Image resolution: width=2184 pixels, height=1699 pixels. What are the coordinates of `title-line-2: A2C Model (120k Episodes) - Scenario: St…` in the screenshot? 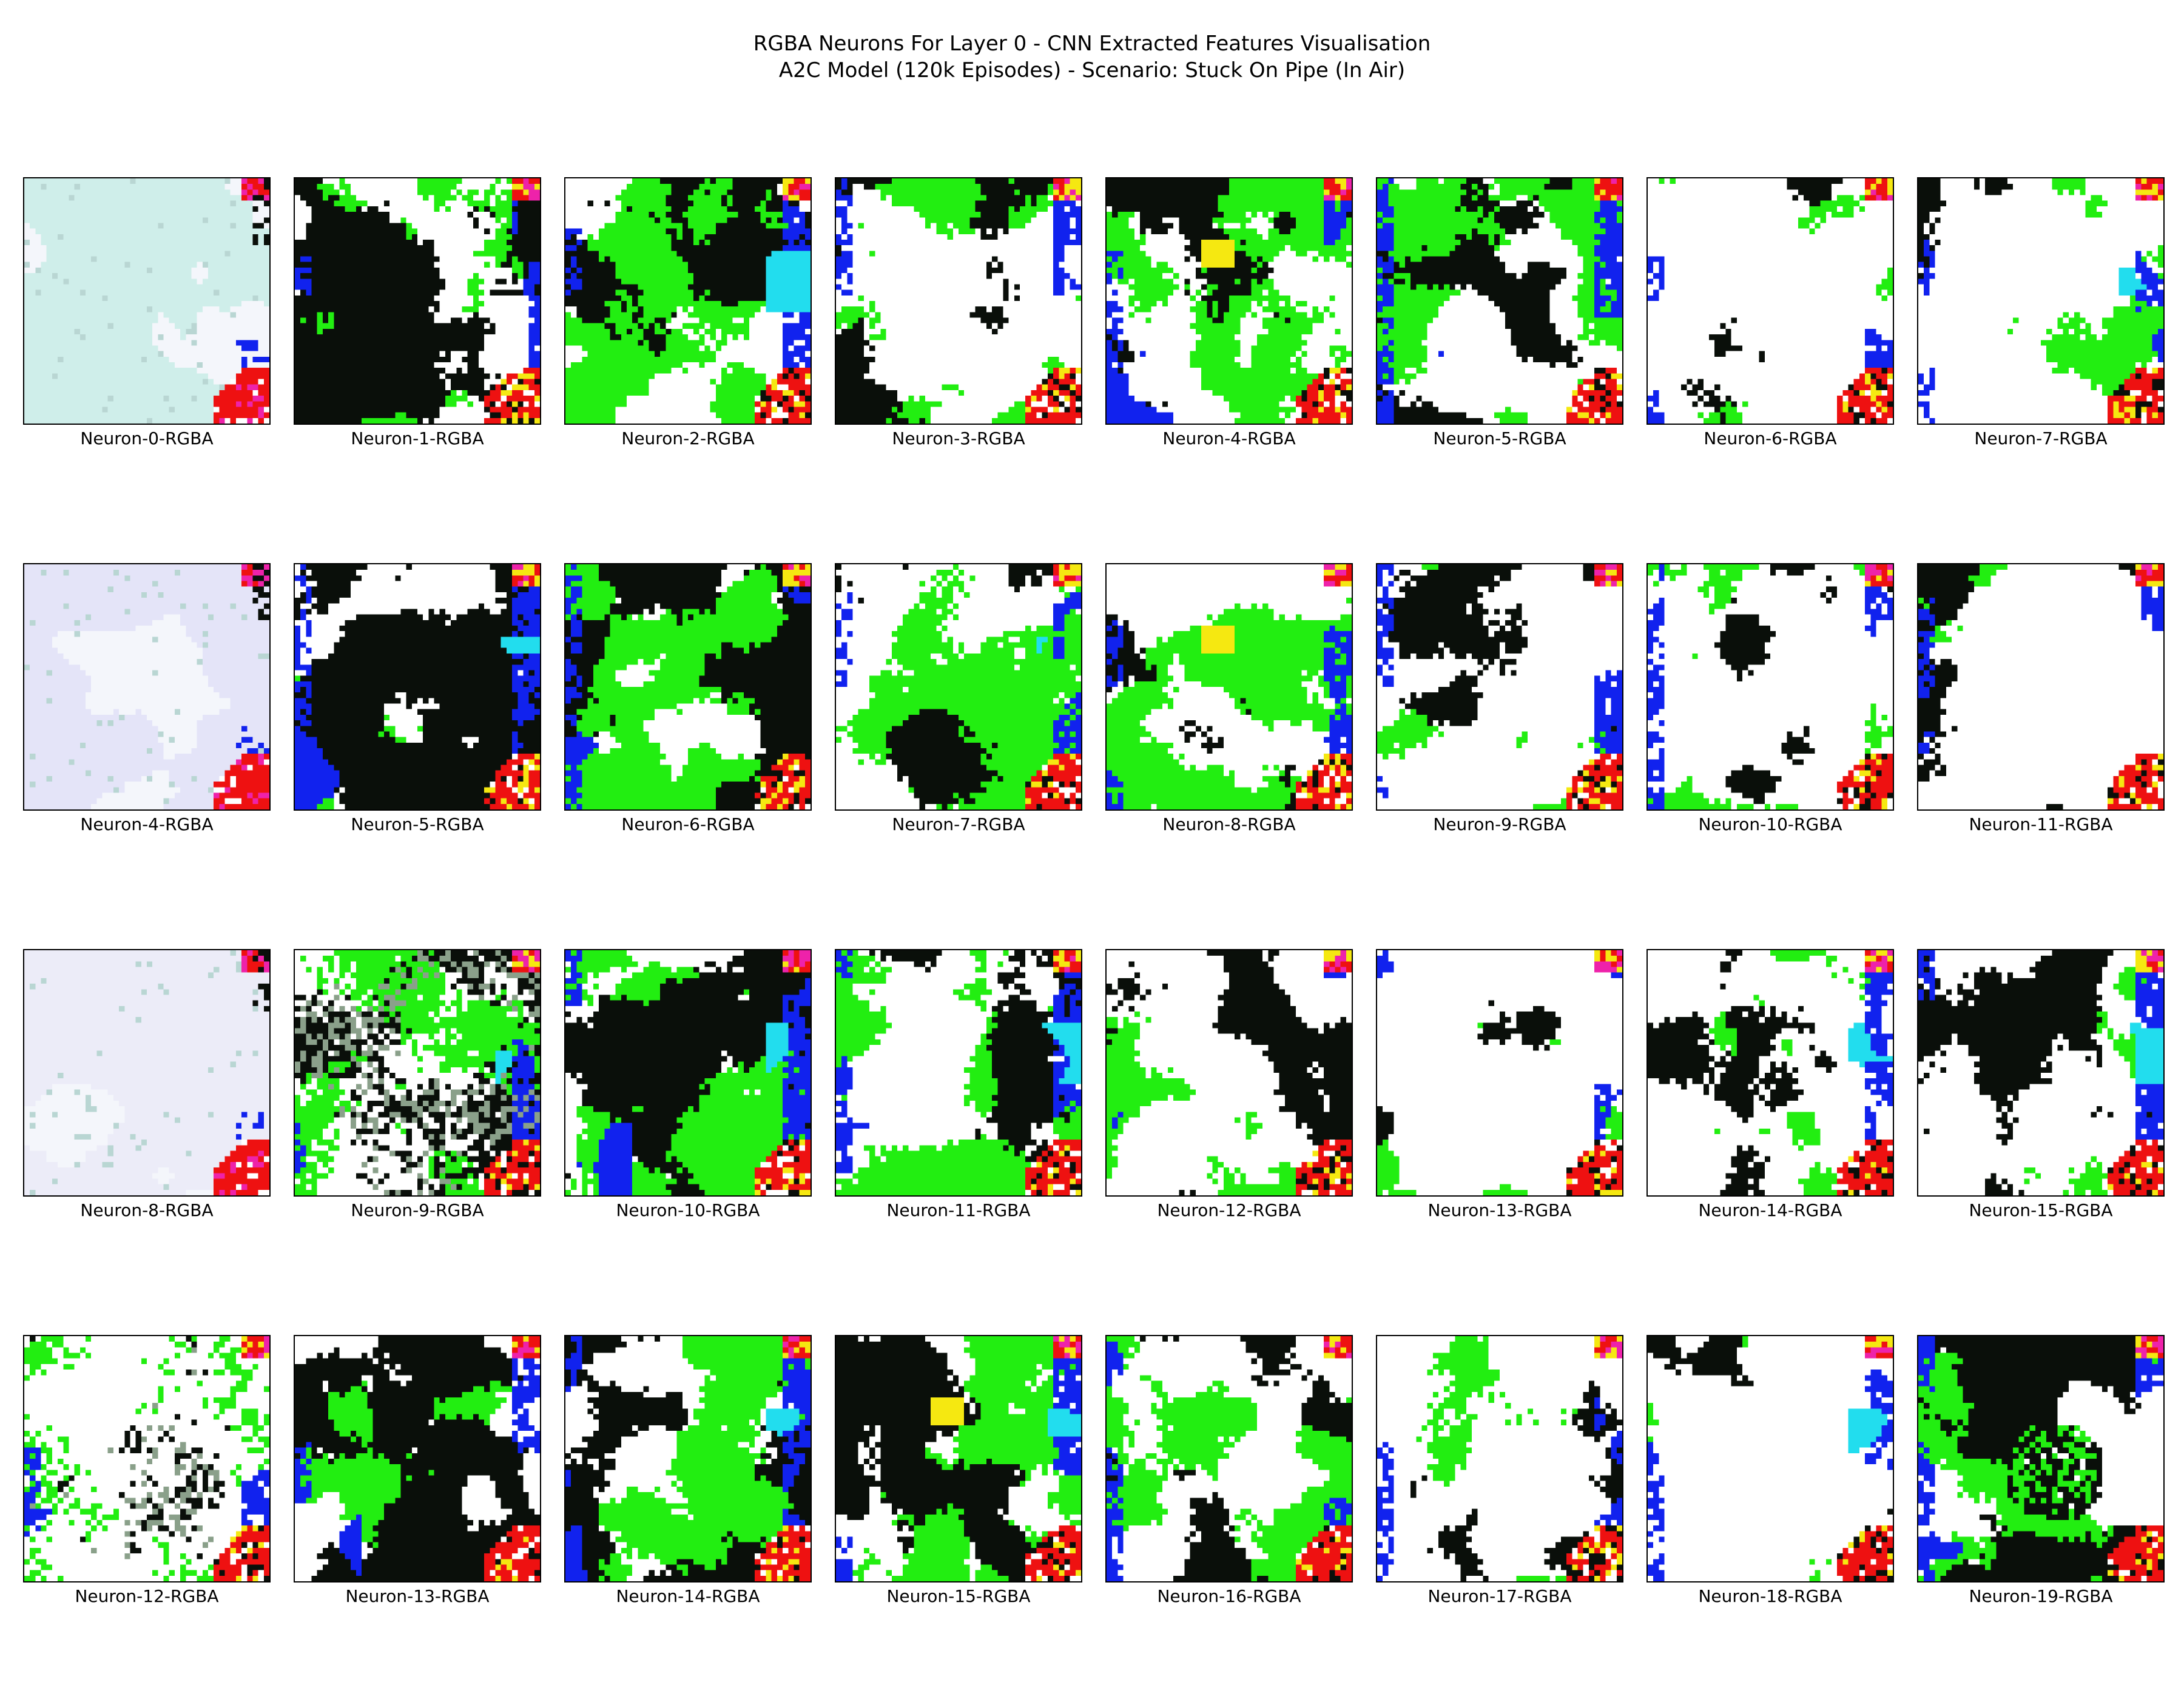 It's located at (1092, 70).